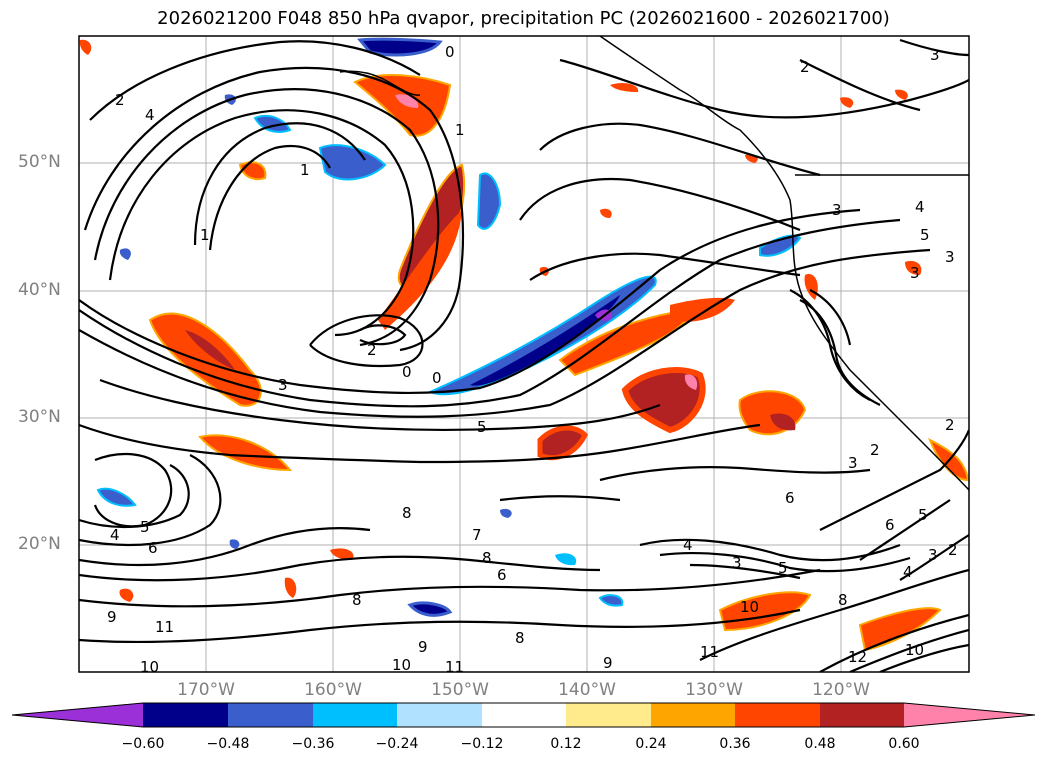 Image resolution: width=1047 pixels, height=765 pixels. Describe the element at coordinates (397, 744) in the screenshot. I see `colorbar-tick-label: −0.24` at that location.